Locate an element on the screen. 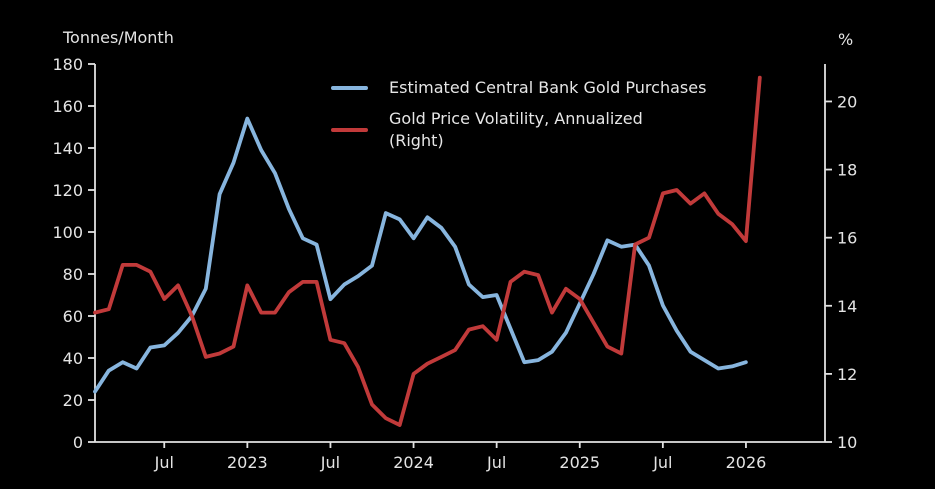 The image size is (935, 489). right-axis-tick-label: 10 is located at coordinates (847, 442).